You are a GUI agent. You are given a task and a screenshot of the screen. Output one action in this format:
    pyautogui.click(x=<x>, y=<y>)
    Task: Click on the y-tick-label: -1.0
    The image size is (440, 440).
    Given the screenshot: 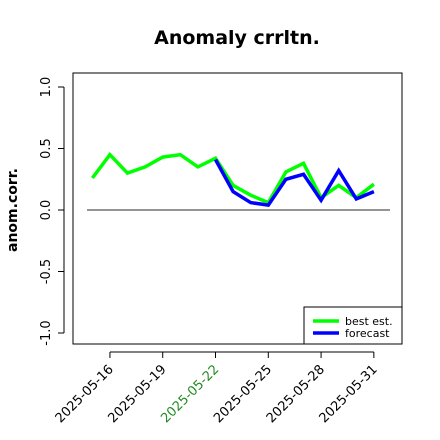 What is the action you would take?
    pyautogui.click(x=46, y=332)
    